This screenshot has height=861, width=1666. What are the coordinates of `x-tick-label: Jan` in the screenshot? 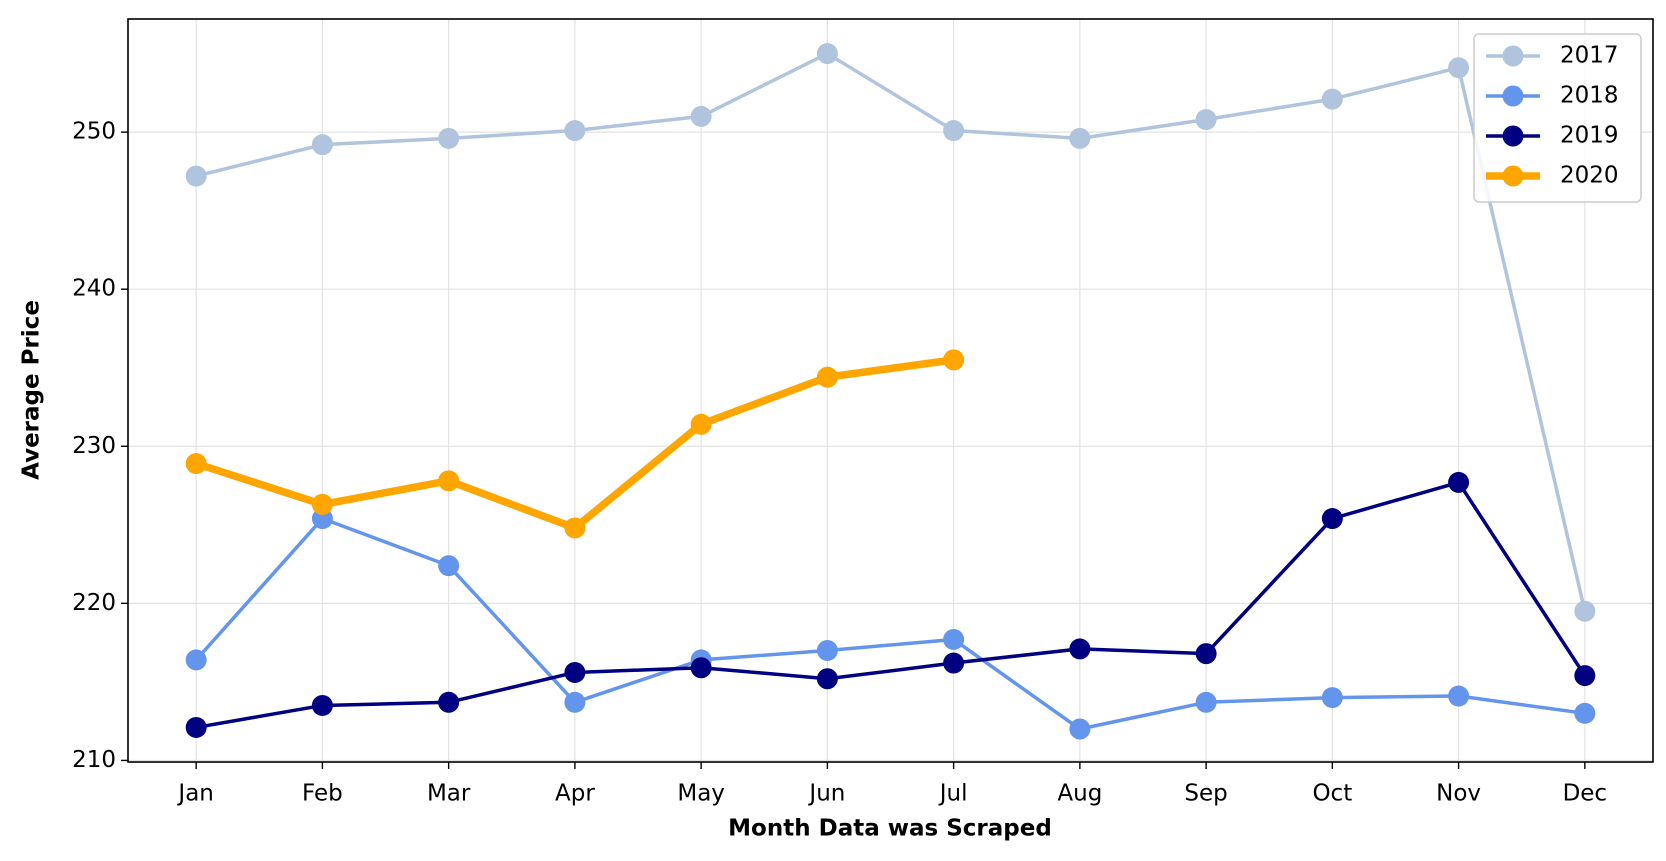 It's located at (194, 794).